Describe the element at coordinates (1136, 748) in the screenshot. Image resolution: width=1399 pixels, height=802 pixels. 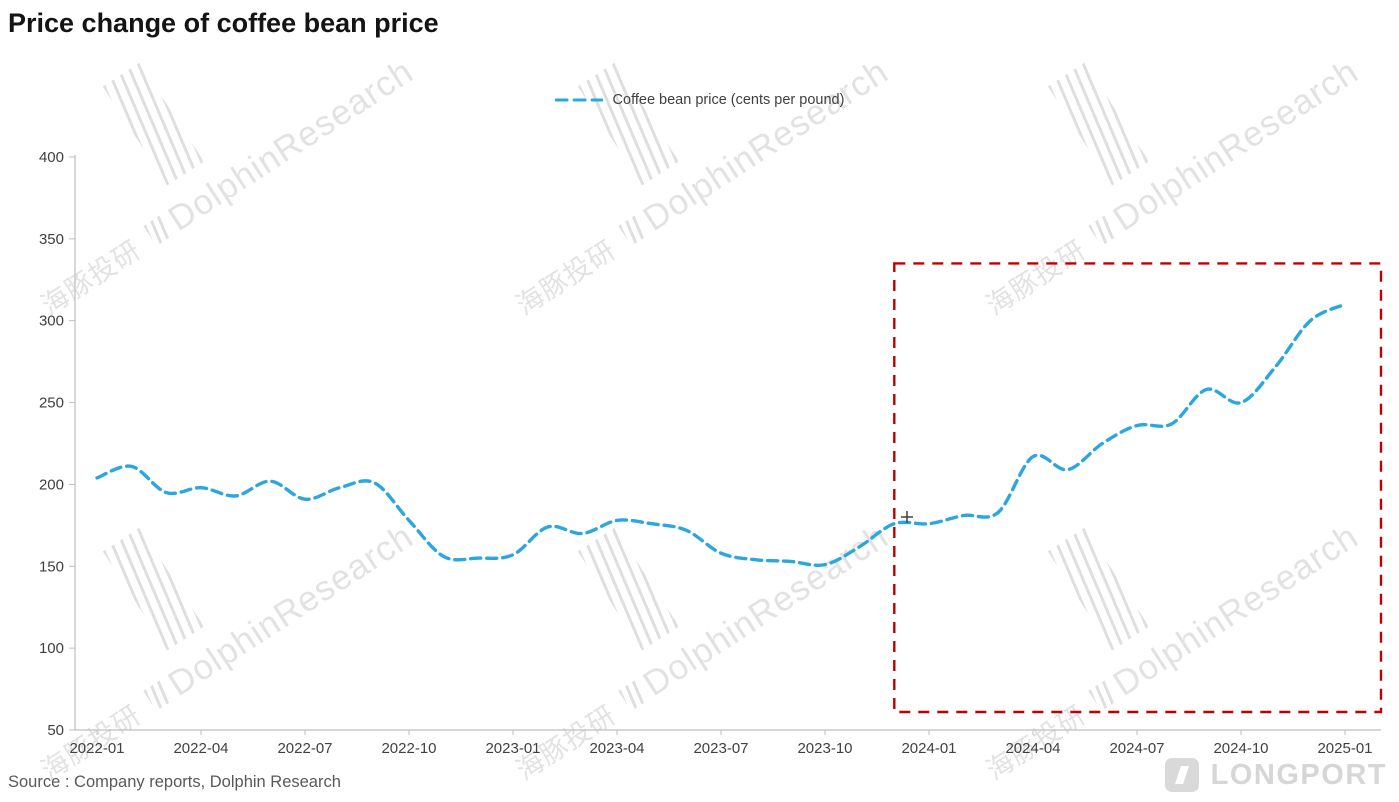
I see `x-tick-label: 2024-07` at that location.